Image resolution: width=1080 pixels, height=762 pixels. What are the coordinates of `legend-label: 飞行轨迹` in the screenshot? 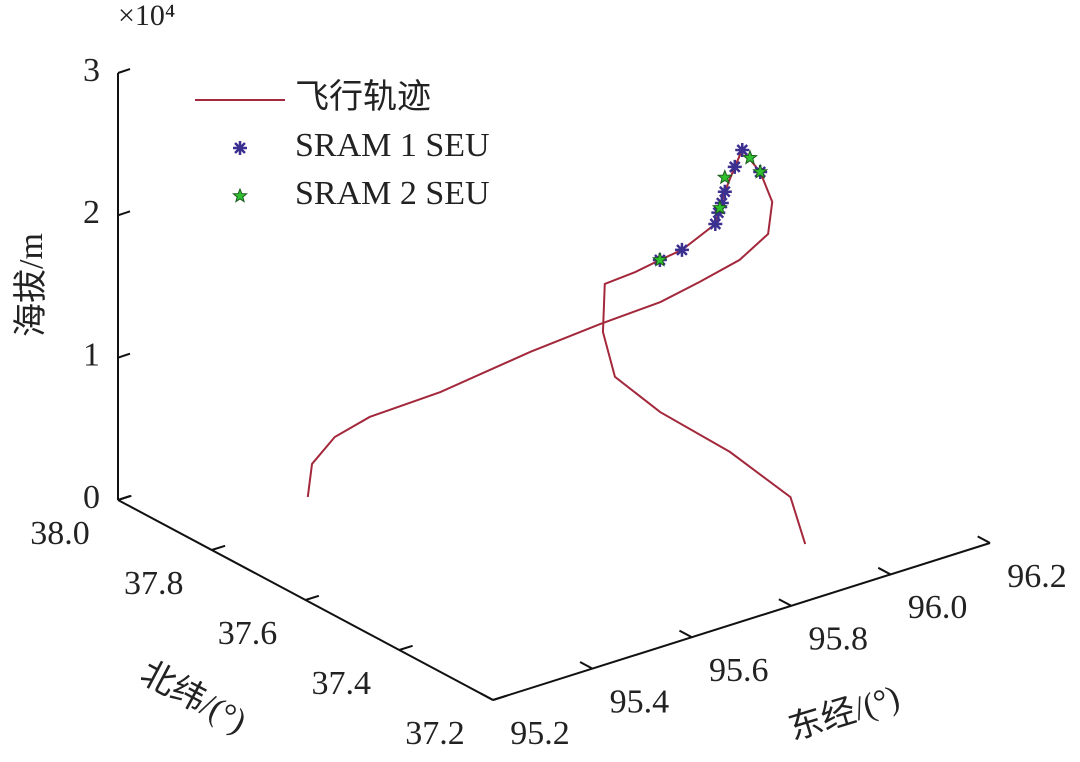 It's located at (363, 97).